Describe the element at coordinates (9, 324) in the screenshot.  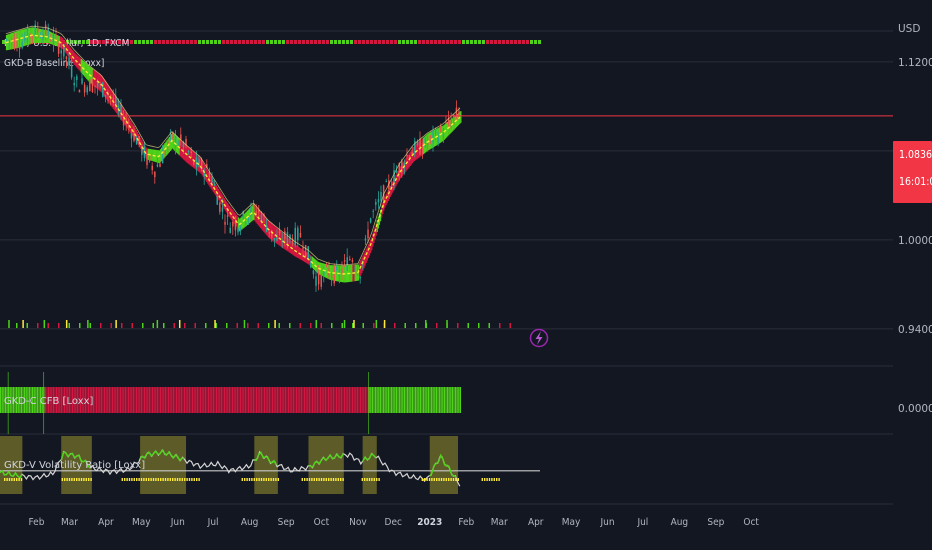
I see `long-signal` at that location.